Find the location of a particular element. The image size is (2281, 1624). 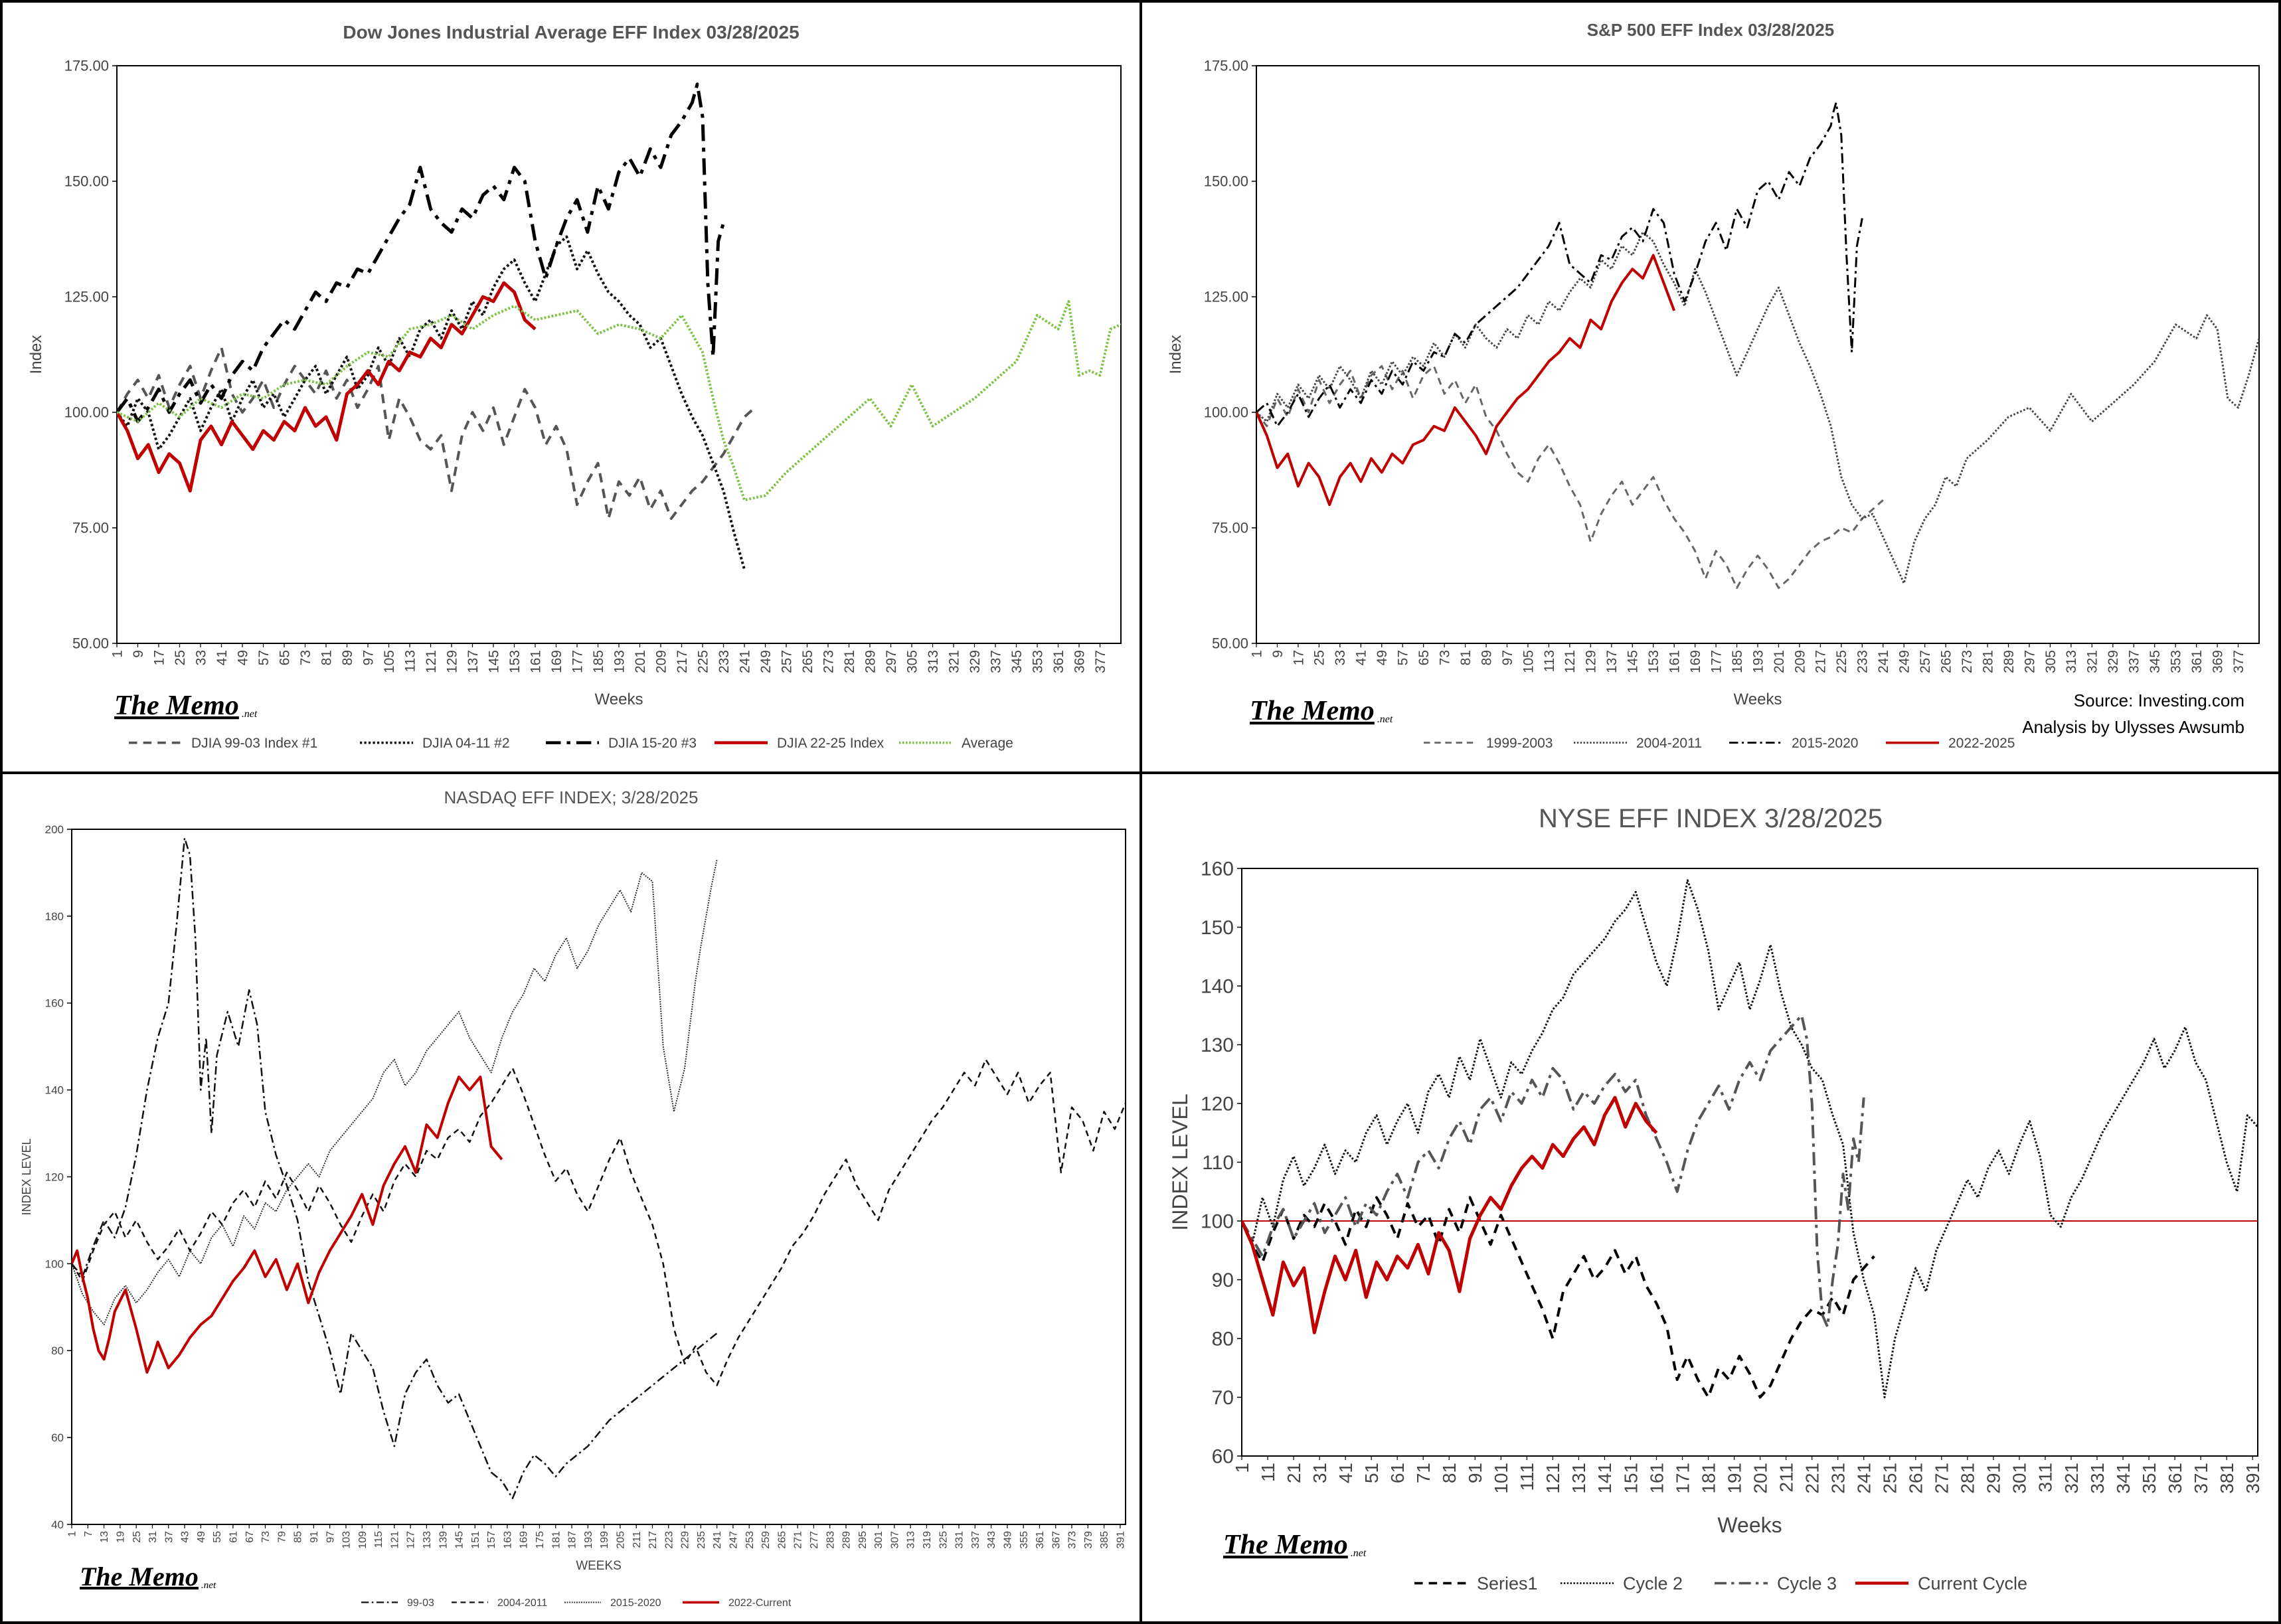

x-tick-label: 169 is located at coordinates (524, 1540).